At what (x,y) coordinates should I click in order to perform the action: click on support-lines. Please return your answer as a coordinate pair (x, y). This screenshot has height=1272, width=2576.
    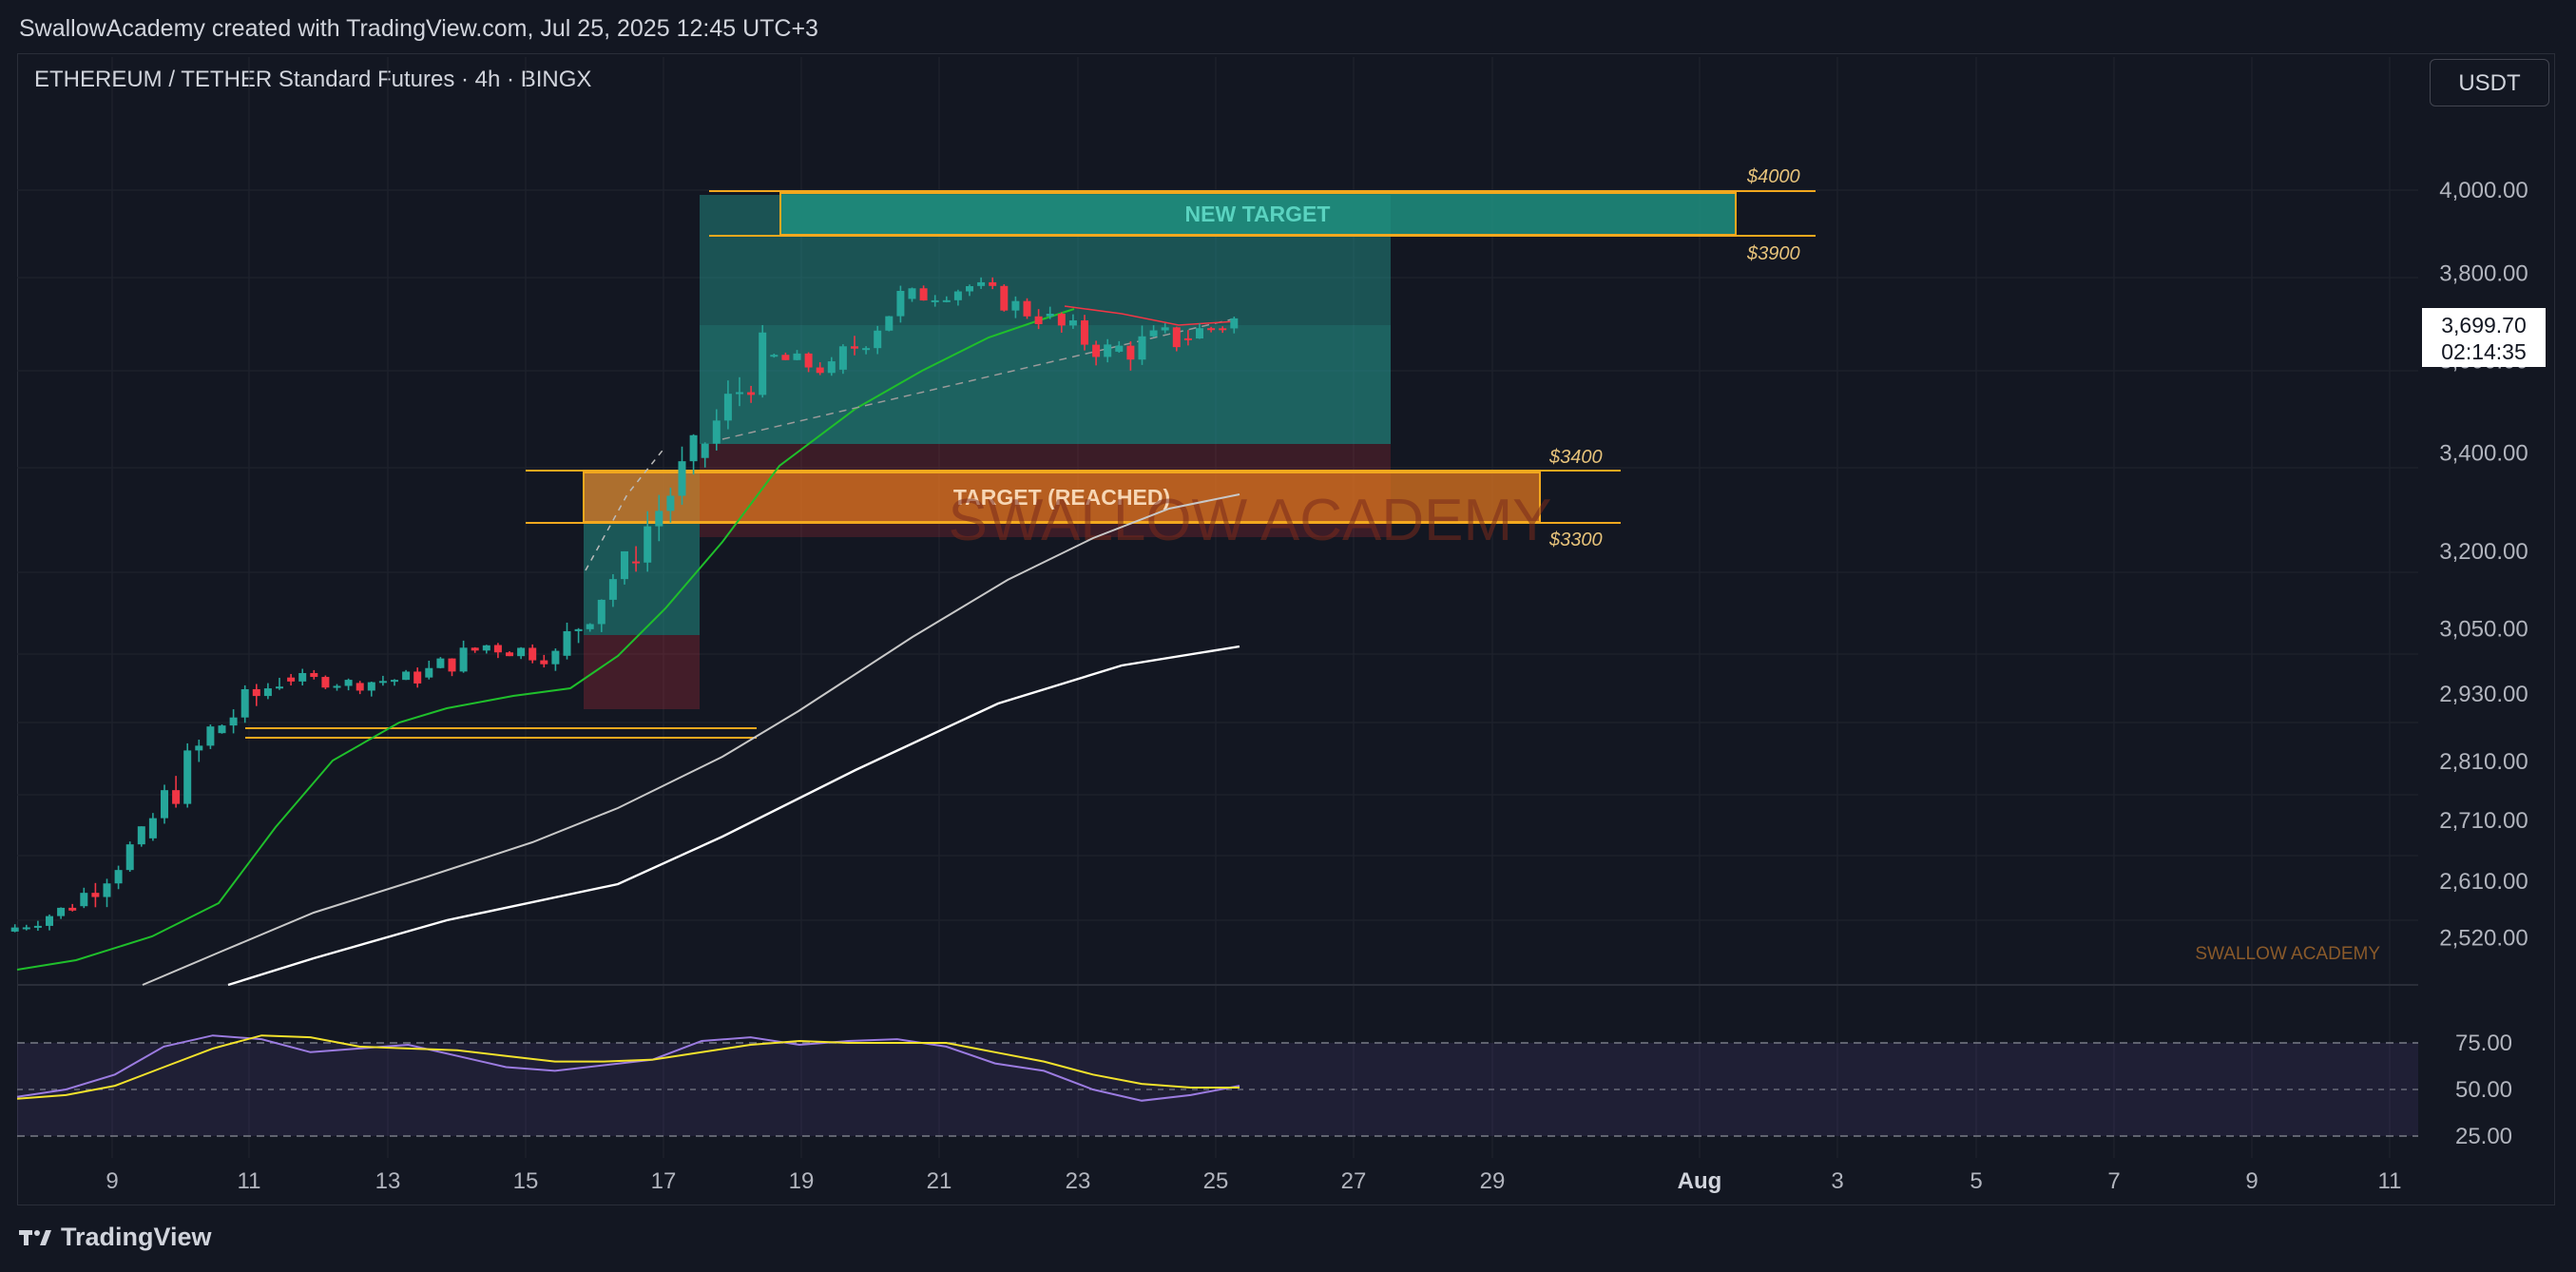
    Looking at the image, I should click on (501, 733).